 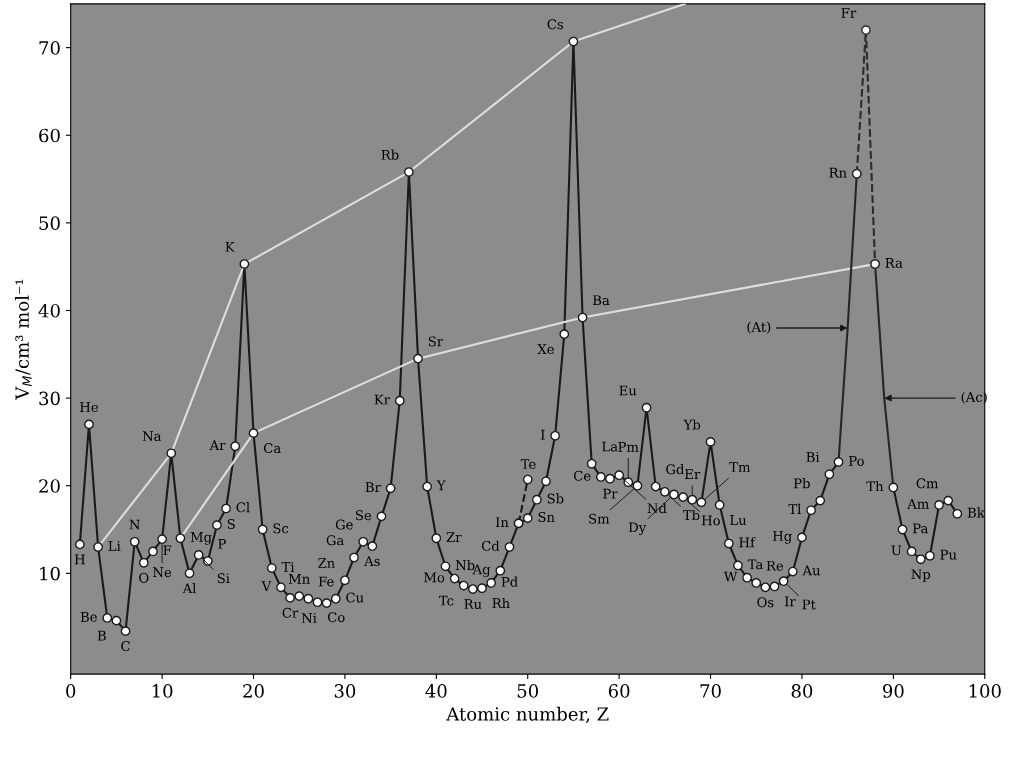 I want to click on annotation: Dy, so click(x=637, y=529).